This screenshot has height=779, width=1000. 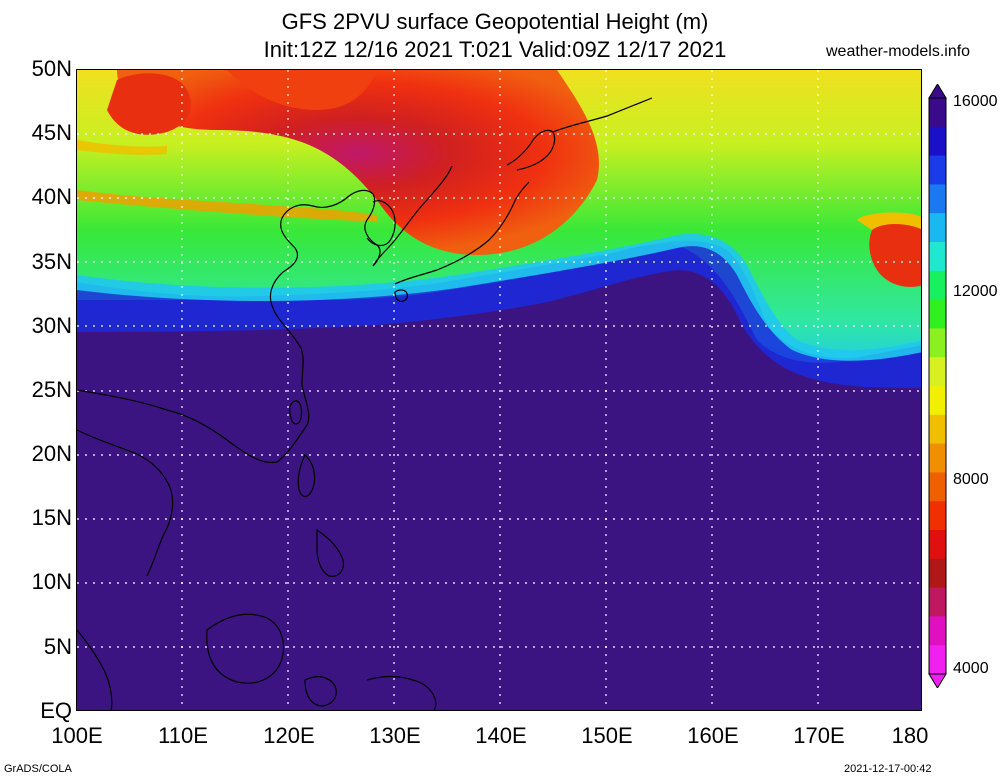 I want to click on lat-label: 5N, so click(x=57, y=646).